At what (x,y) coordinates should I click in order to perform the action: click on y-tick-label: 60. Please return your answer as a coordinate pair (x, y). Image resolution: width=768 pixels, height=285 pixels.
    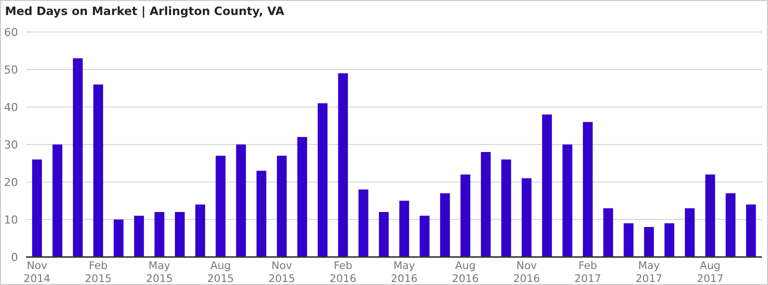
    Looking at the image, I should click on (11, 32).